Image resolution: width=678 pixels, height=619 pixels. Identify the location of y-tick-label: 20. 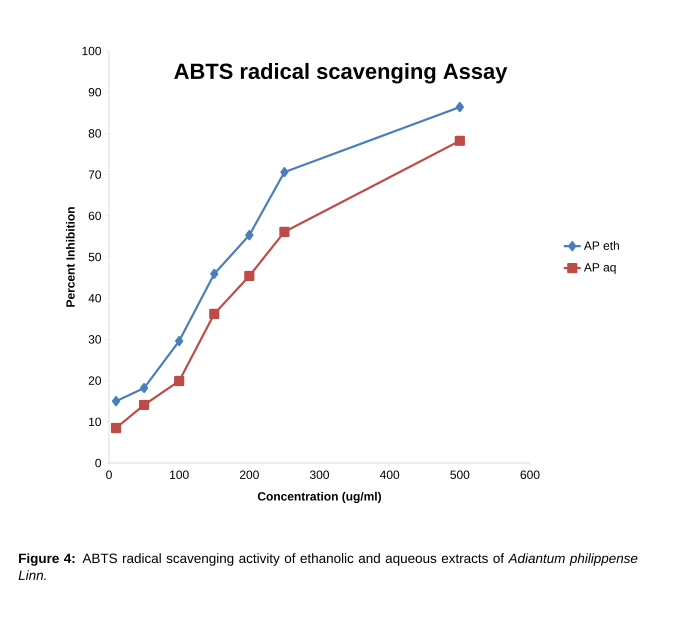
(95, 380).